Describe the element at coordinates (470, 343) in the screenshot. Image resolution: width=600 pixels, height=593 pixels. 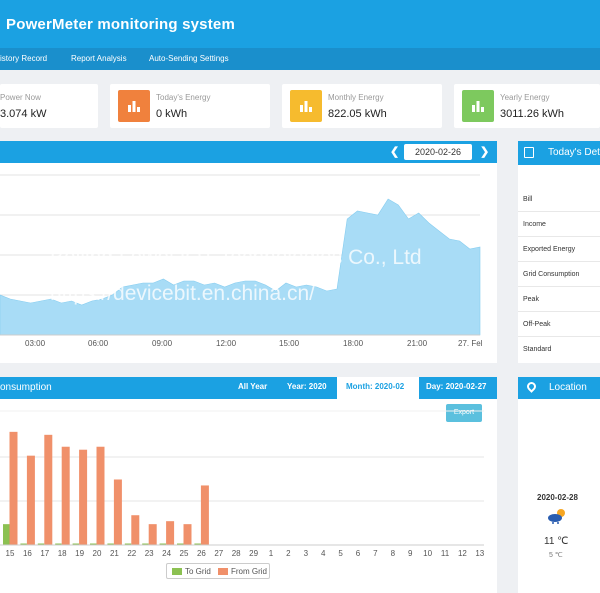
I see `x-tick-label: 27. Fel` at that location.